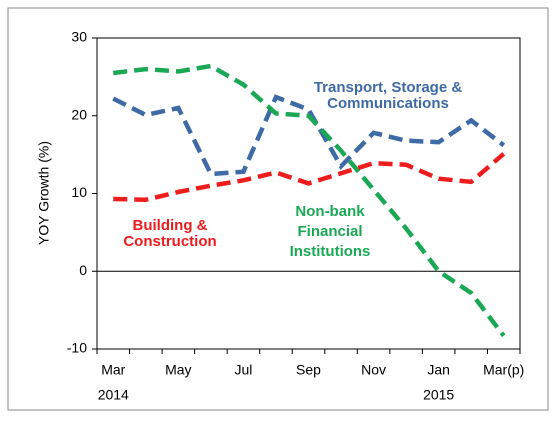 The image size is (558, 421). I want to click on series-label: Building &, so click(170, 225).